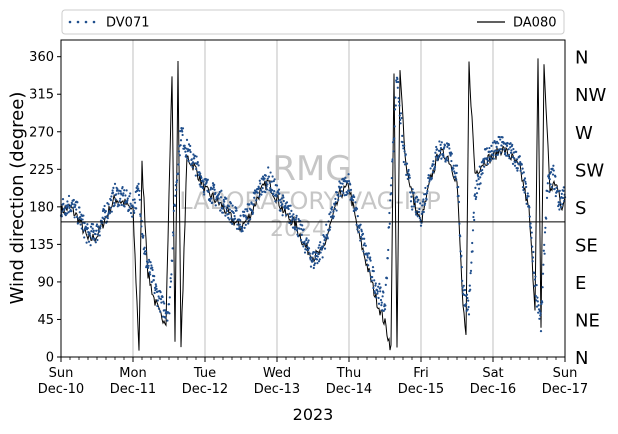 Image resolution: width=618 pixels, height=434 pixels. I want to click on compass-labels: N NW W SW S SE E NE N, so click(590, 208).